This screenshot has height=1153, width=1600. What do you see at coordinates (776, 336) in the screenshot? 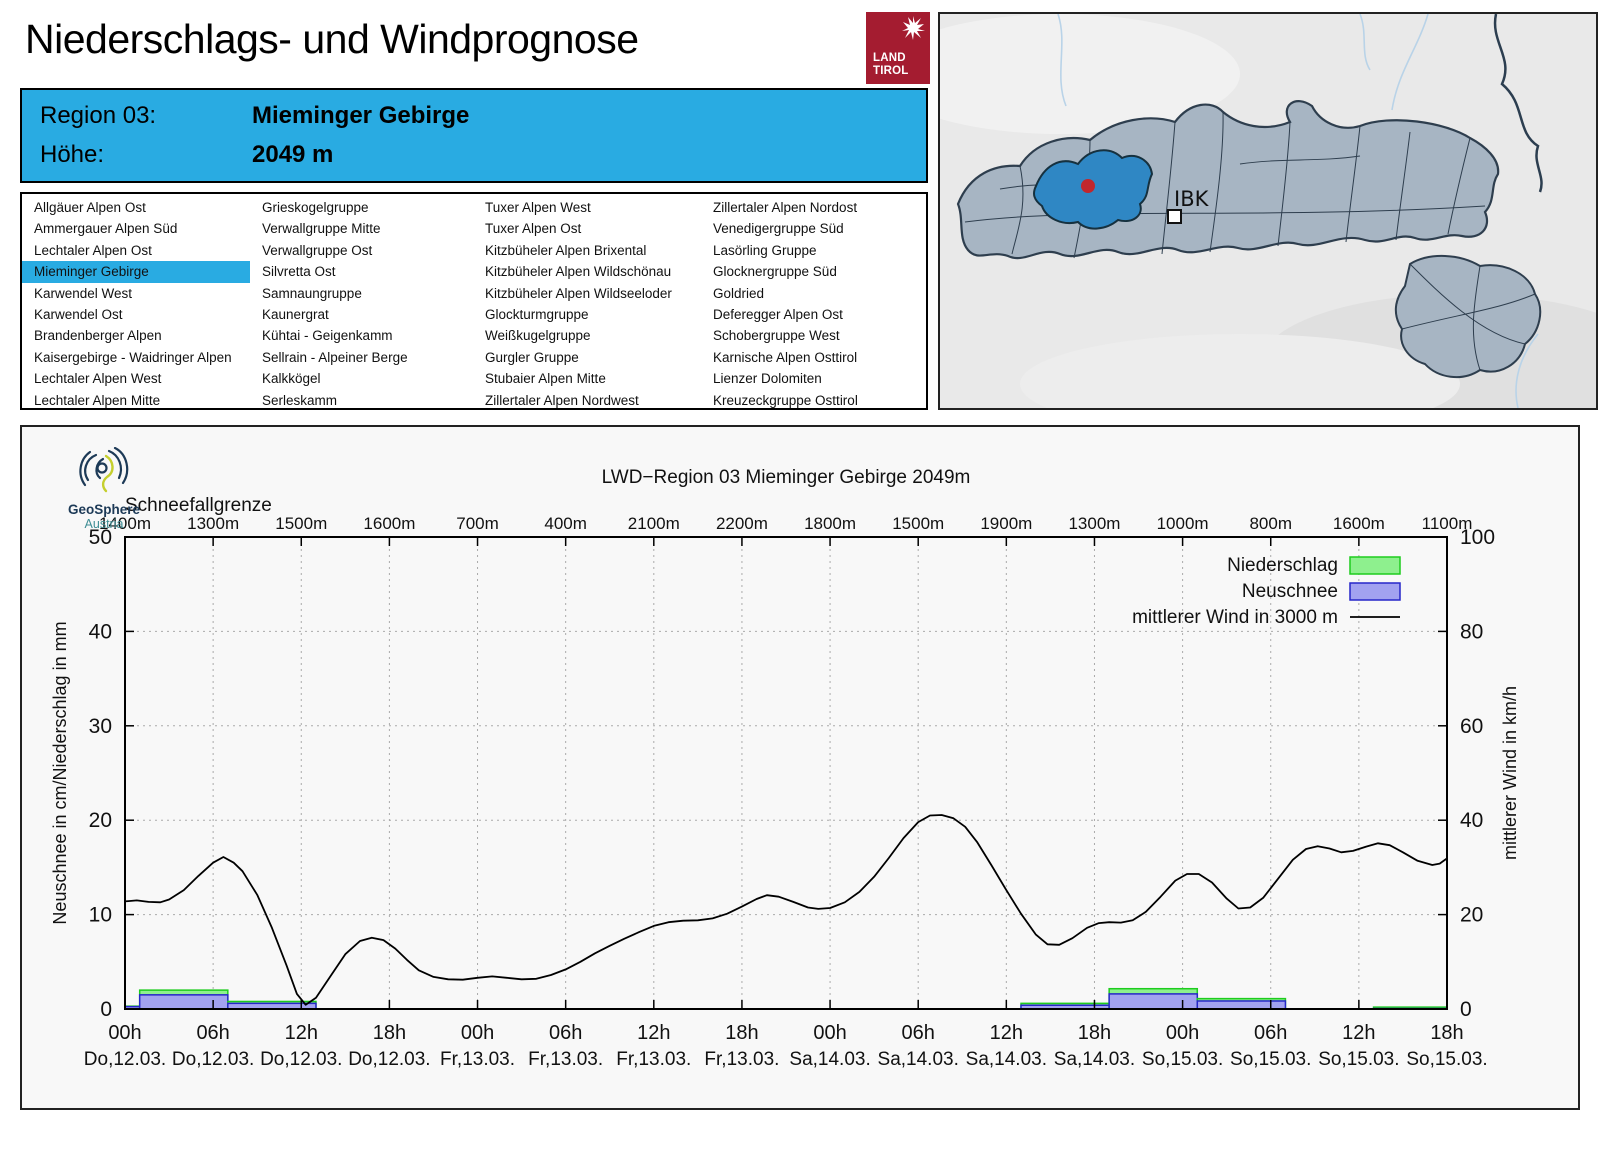
I see `region-list-item: Schobergruppe West` at bounding box center [776, 336].